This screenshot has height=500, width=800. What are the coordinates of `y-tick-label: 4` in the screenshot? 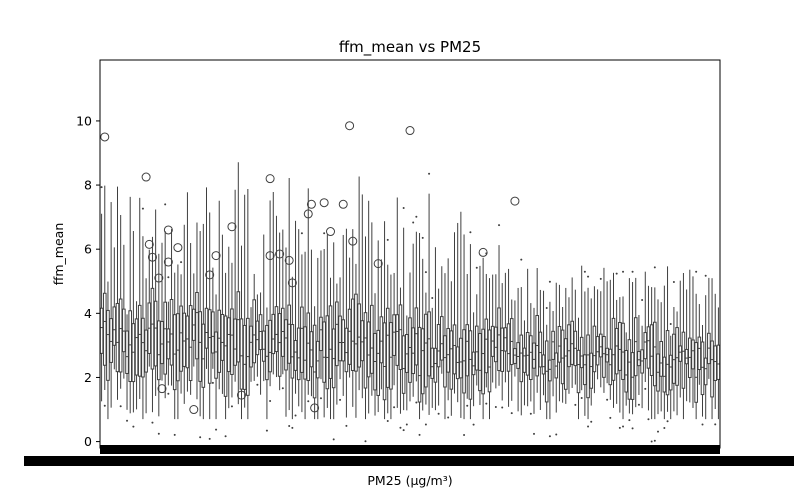 It's located at (88, 313).